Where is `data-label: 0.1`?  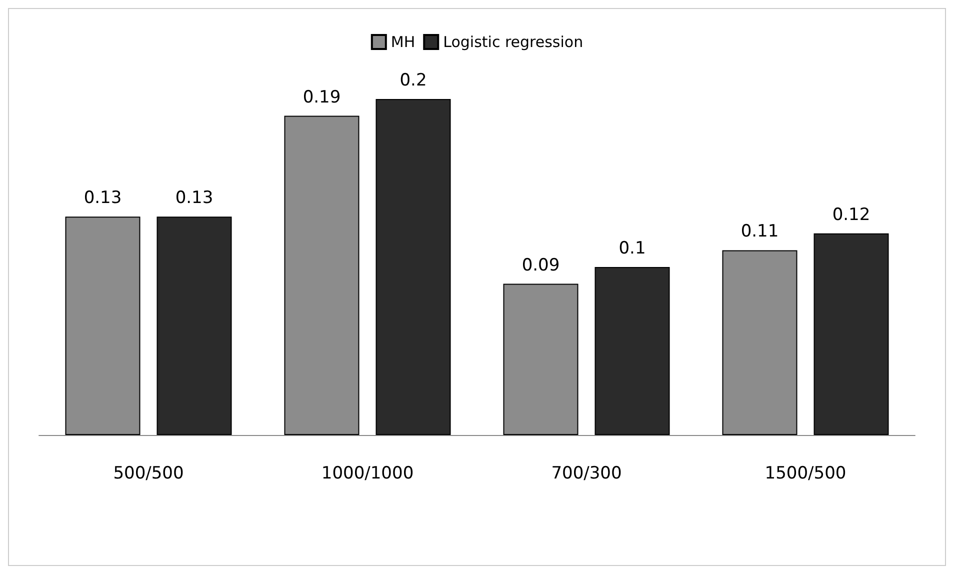 data-label: 0.1 is located at coordinates (632, 248).